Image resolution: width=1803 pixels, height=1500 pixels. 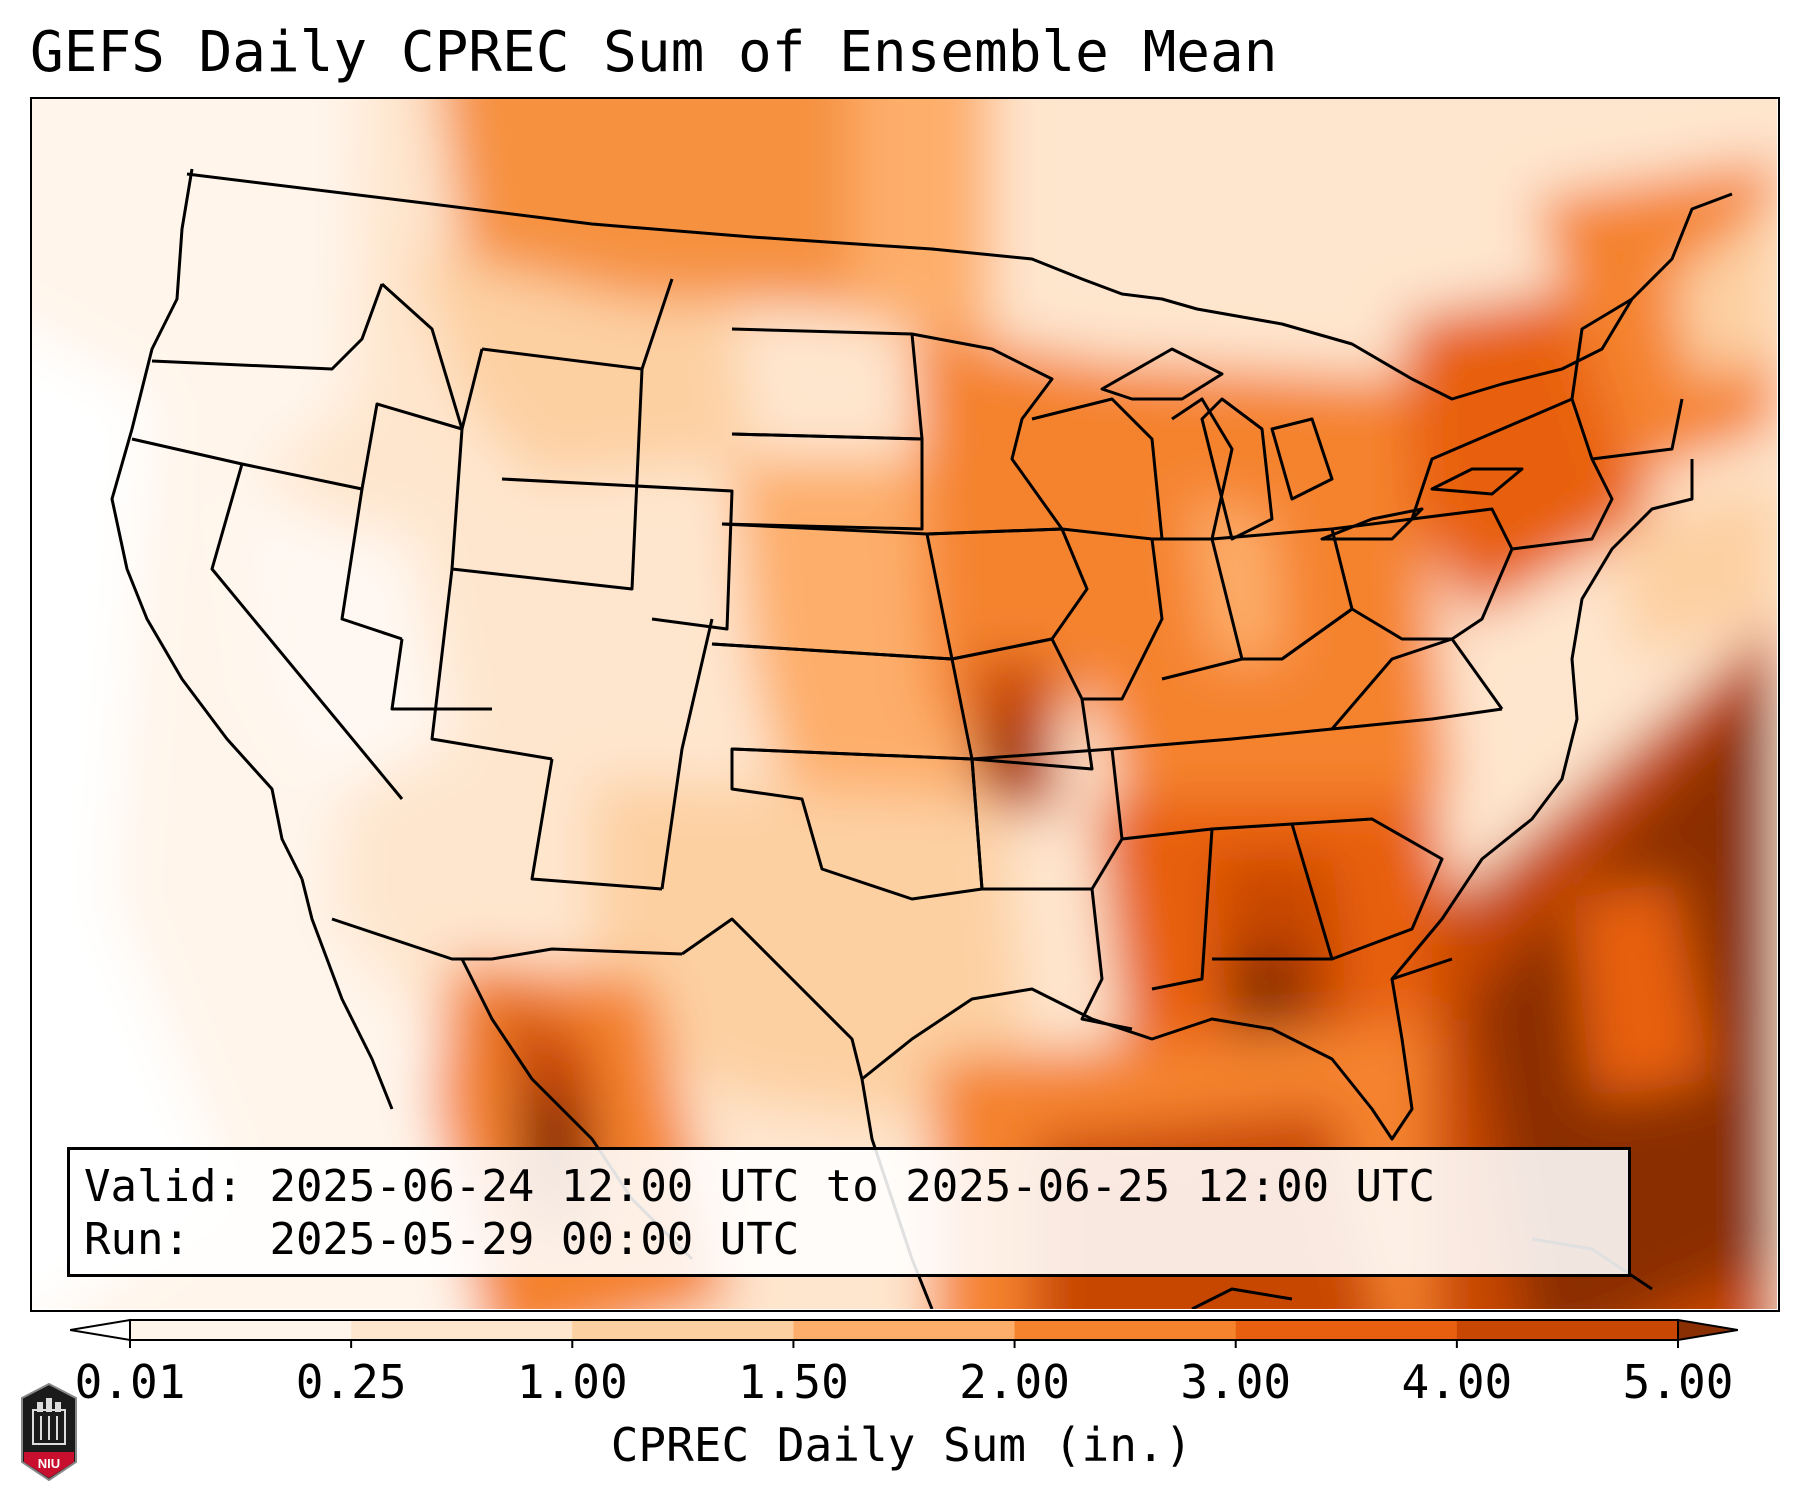 I want to click on run-value: 2025-05-29 00:00 UTC, so click(x=534, y=1239).